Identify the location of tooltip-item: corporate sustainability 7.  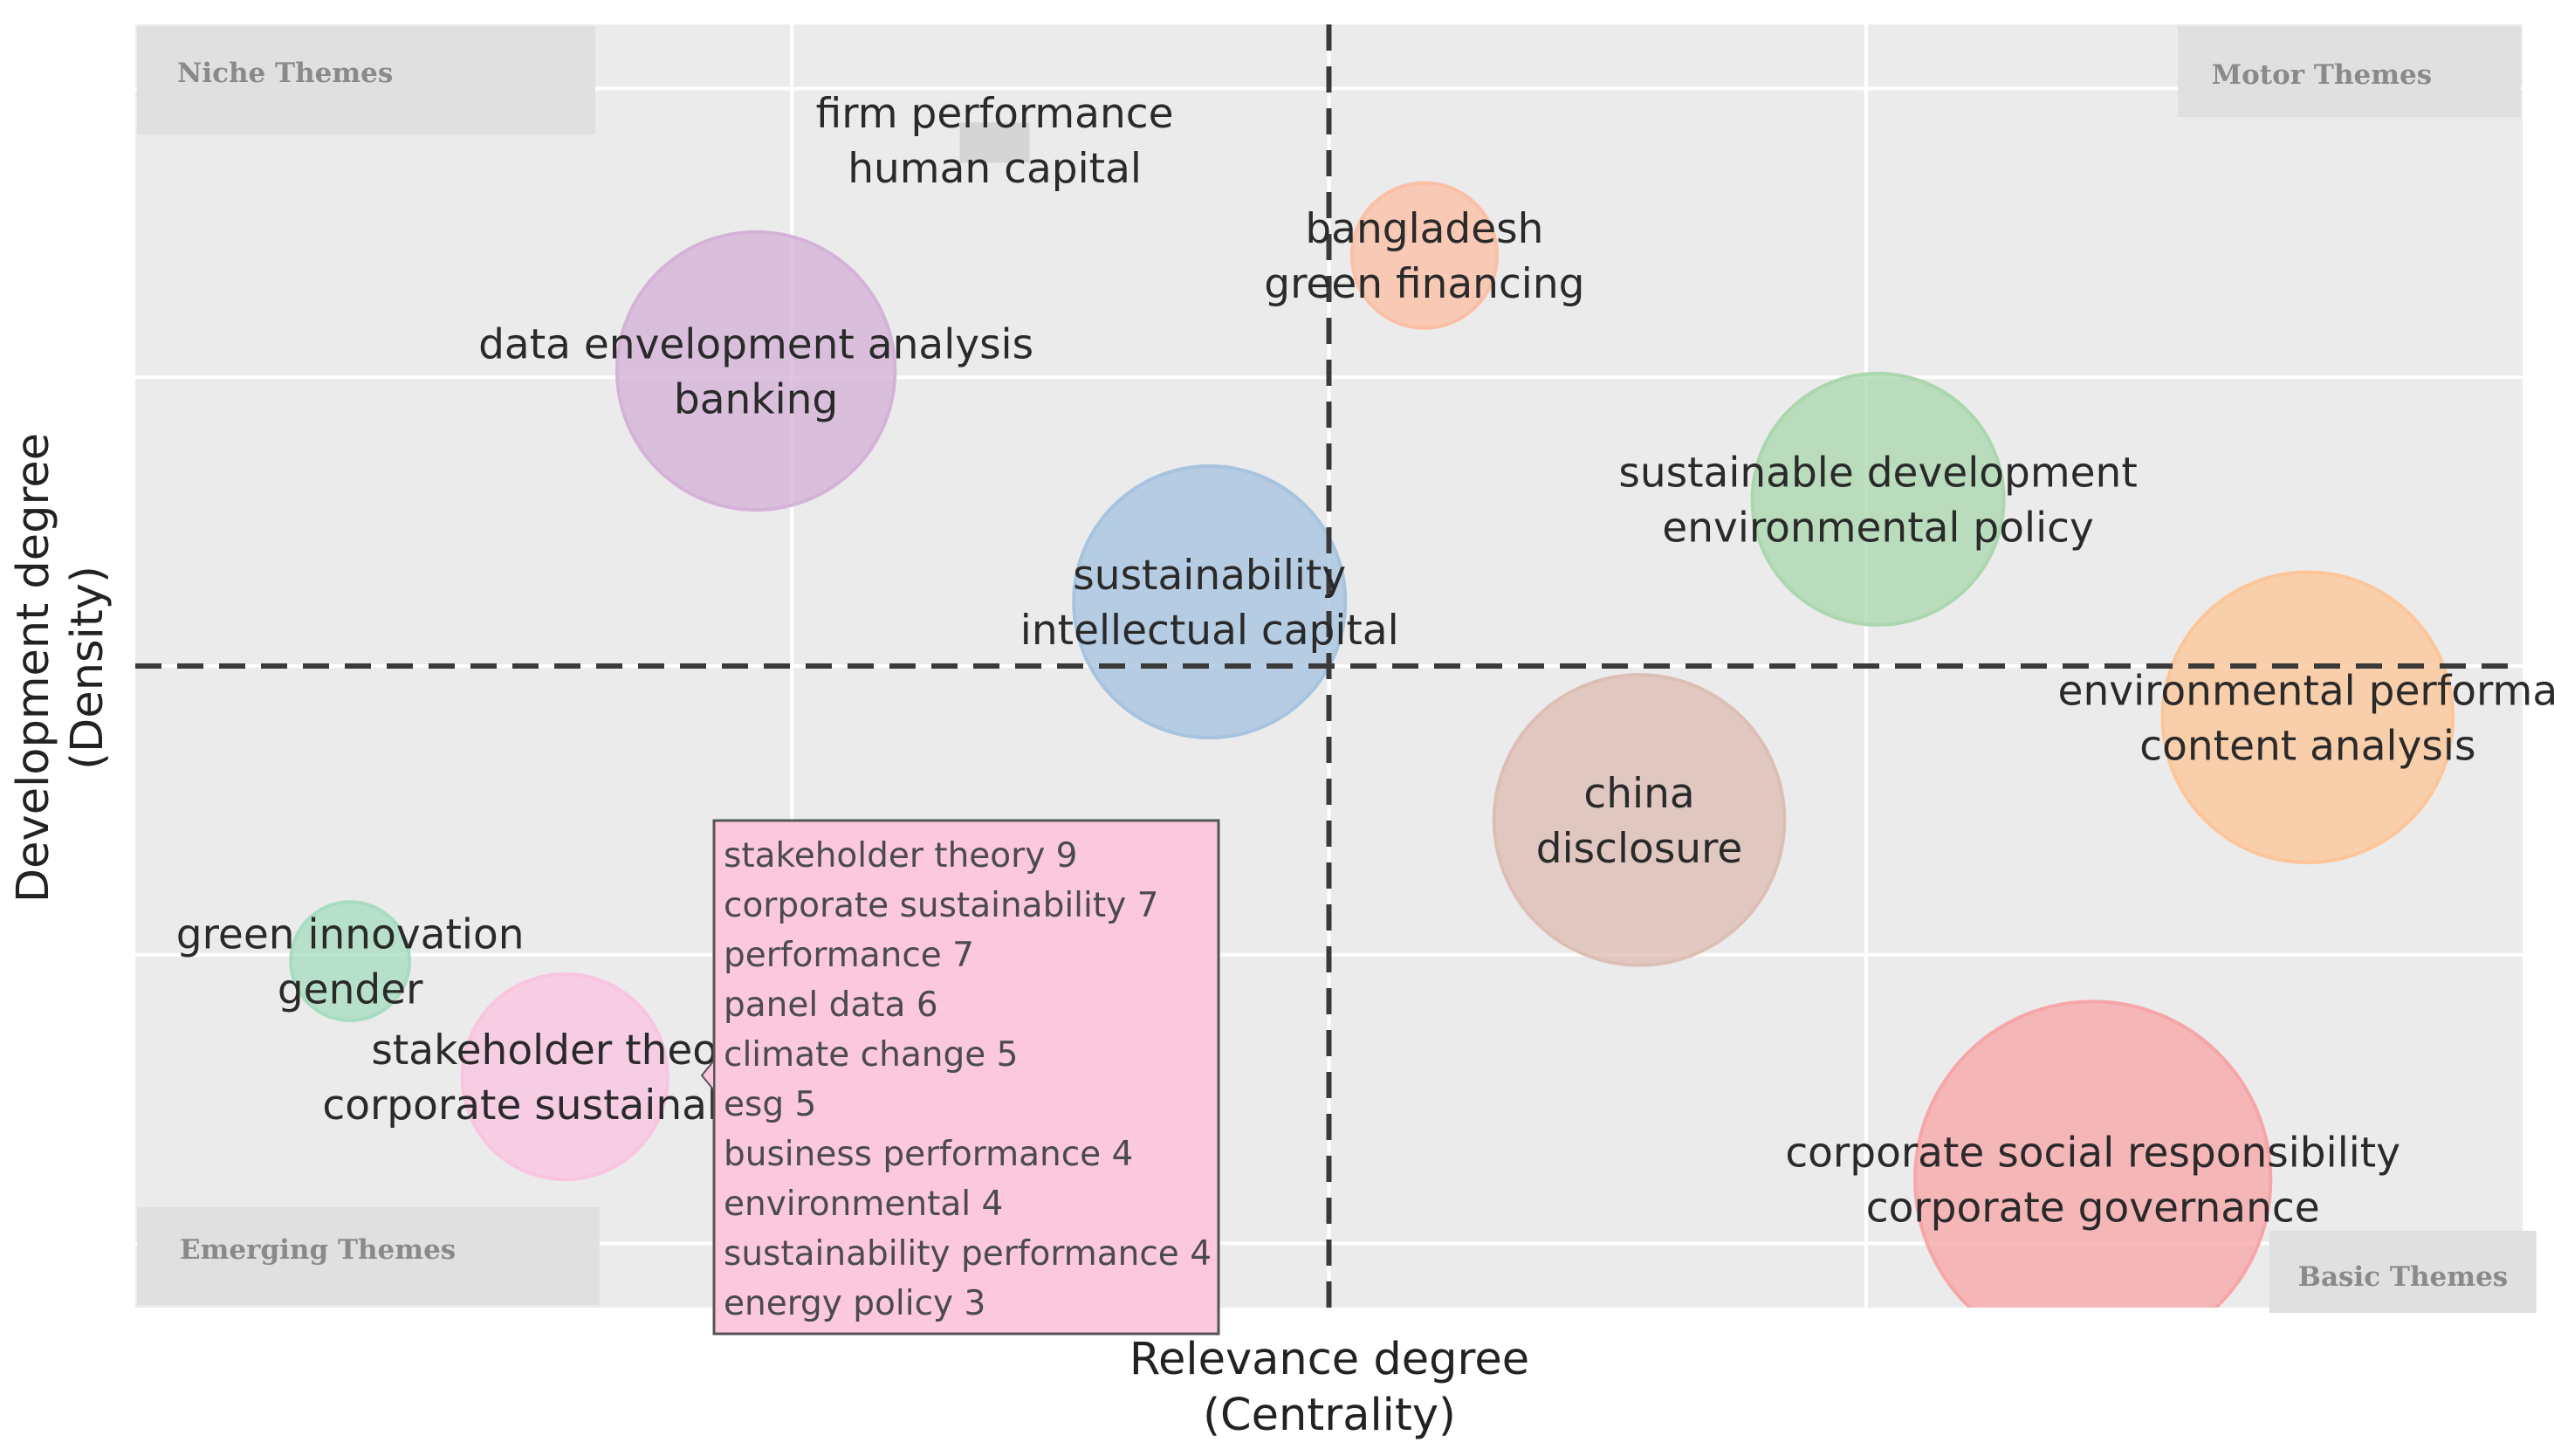
(941, 905).